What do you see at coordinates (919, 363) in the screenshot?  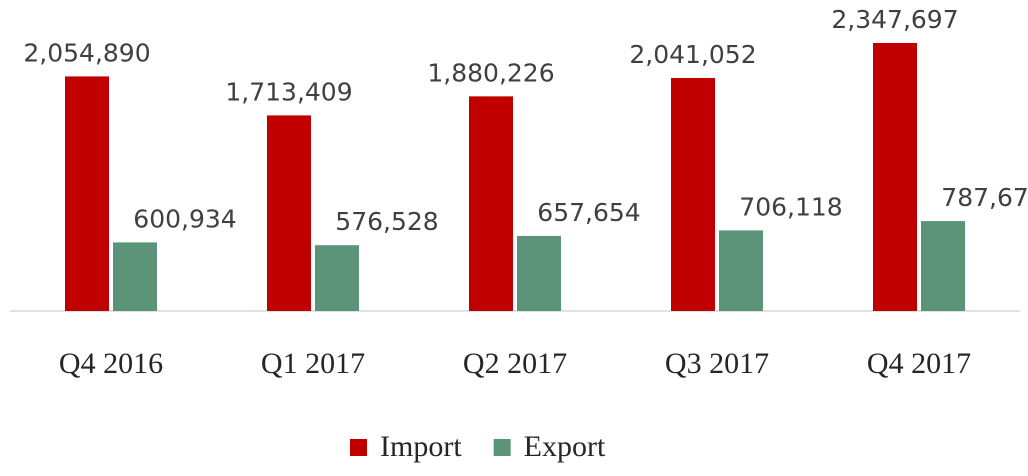 I see `x-tick-label: Q4 2017` at bounding box center [919, 363].